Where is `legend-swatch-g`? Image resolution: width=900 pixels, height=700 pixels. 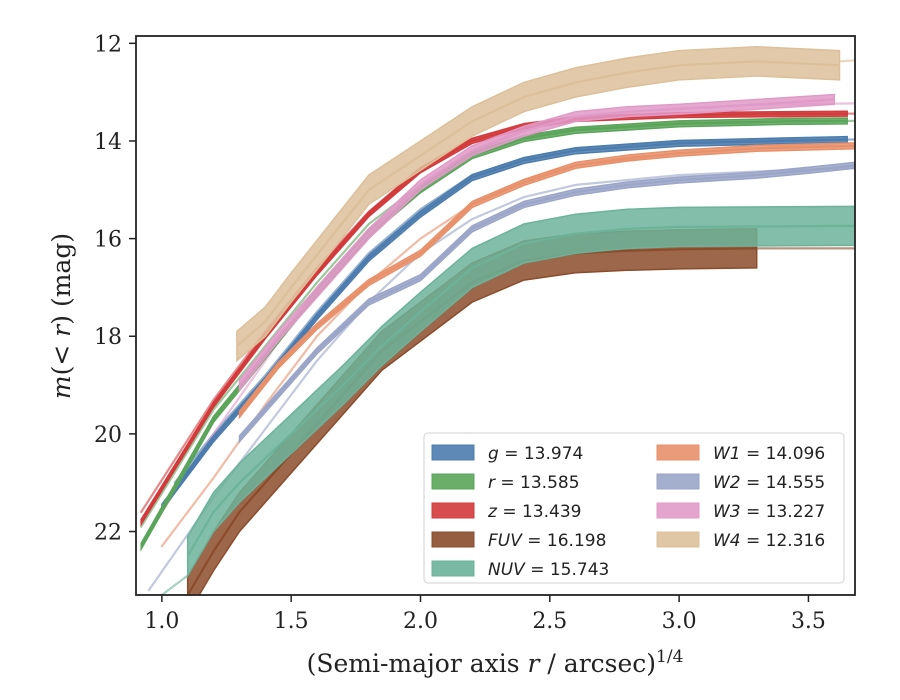 legend-swatch-g is located at coordinates (453, 452).